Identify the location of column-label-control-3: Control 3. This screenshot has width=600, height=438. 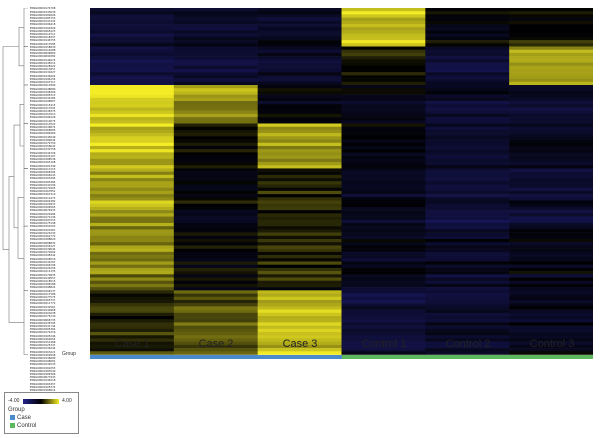
(552, 344).